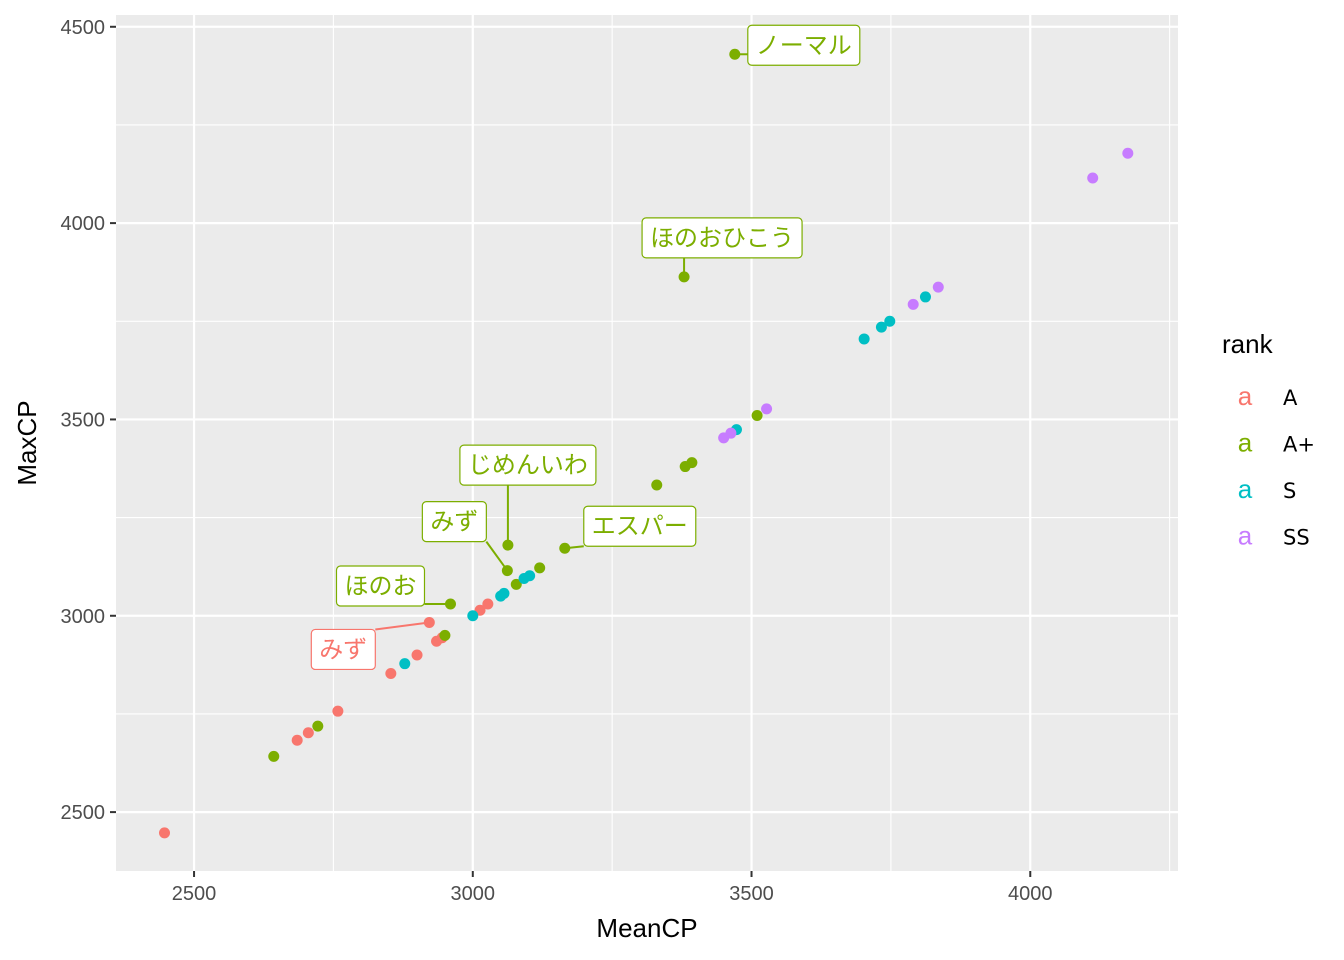 Image resolution: width=1344 pixels, height=960 pixels. I want to click on x-tick-label: 2500, so click(194, 894).